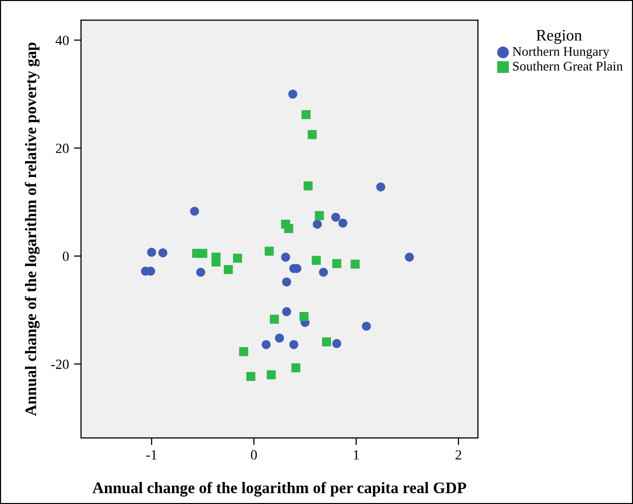 Image resolution: width=633 pixels, height=504 pixels. What do you see at coordinates (356, 455) in the screenshot?
I see `x-tick-label: 1` at bounding box center [356, 455].